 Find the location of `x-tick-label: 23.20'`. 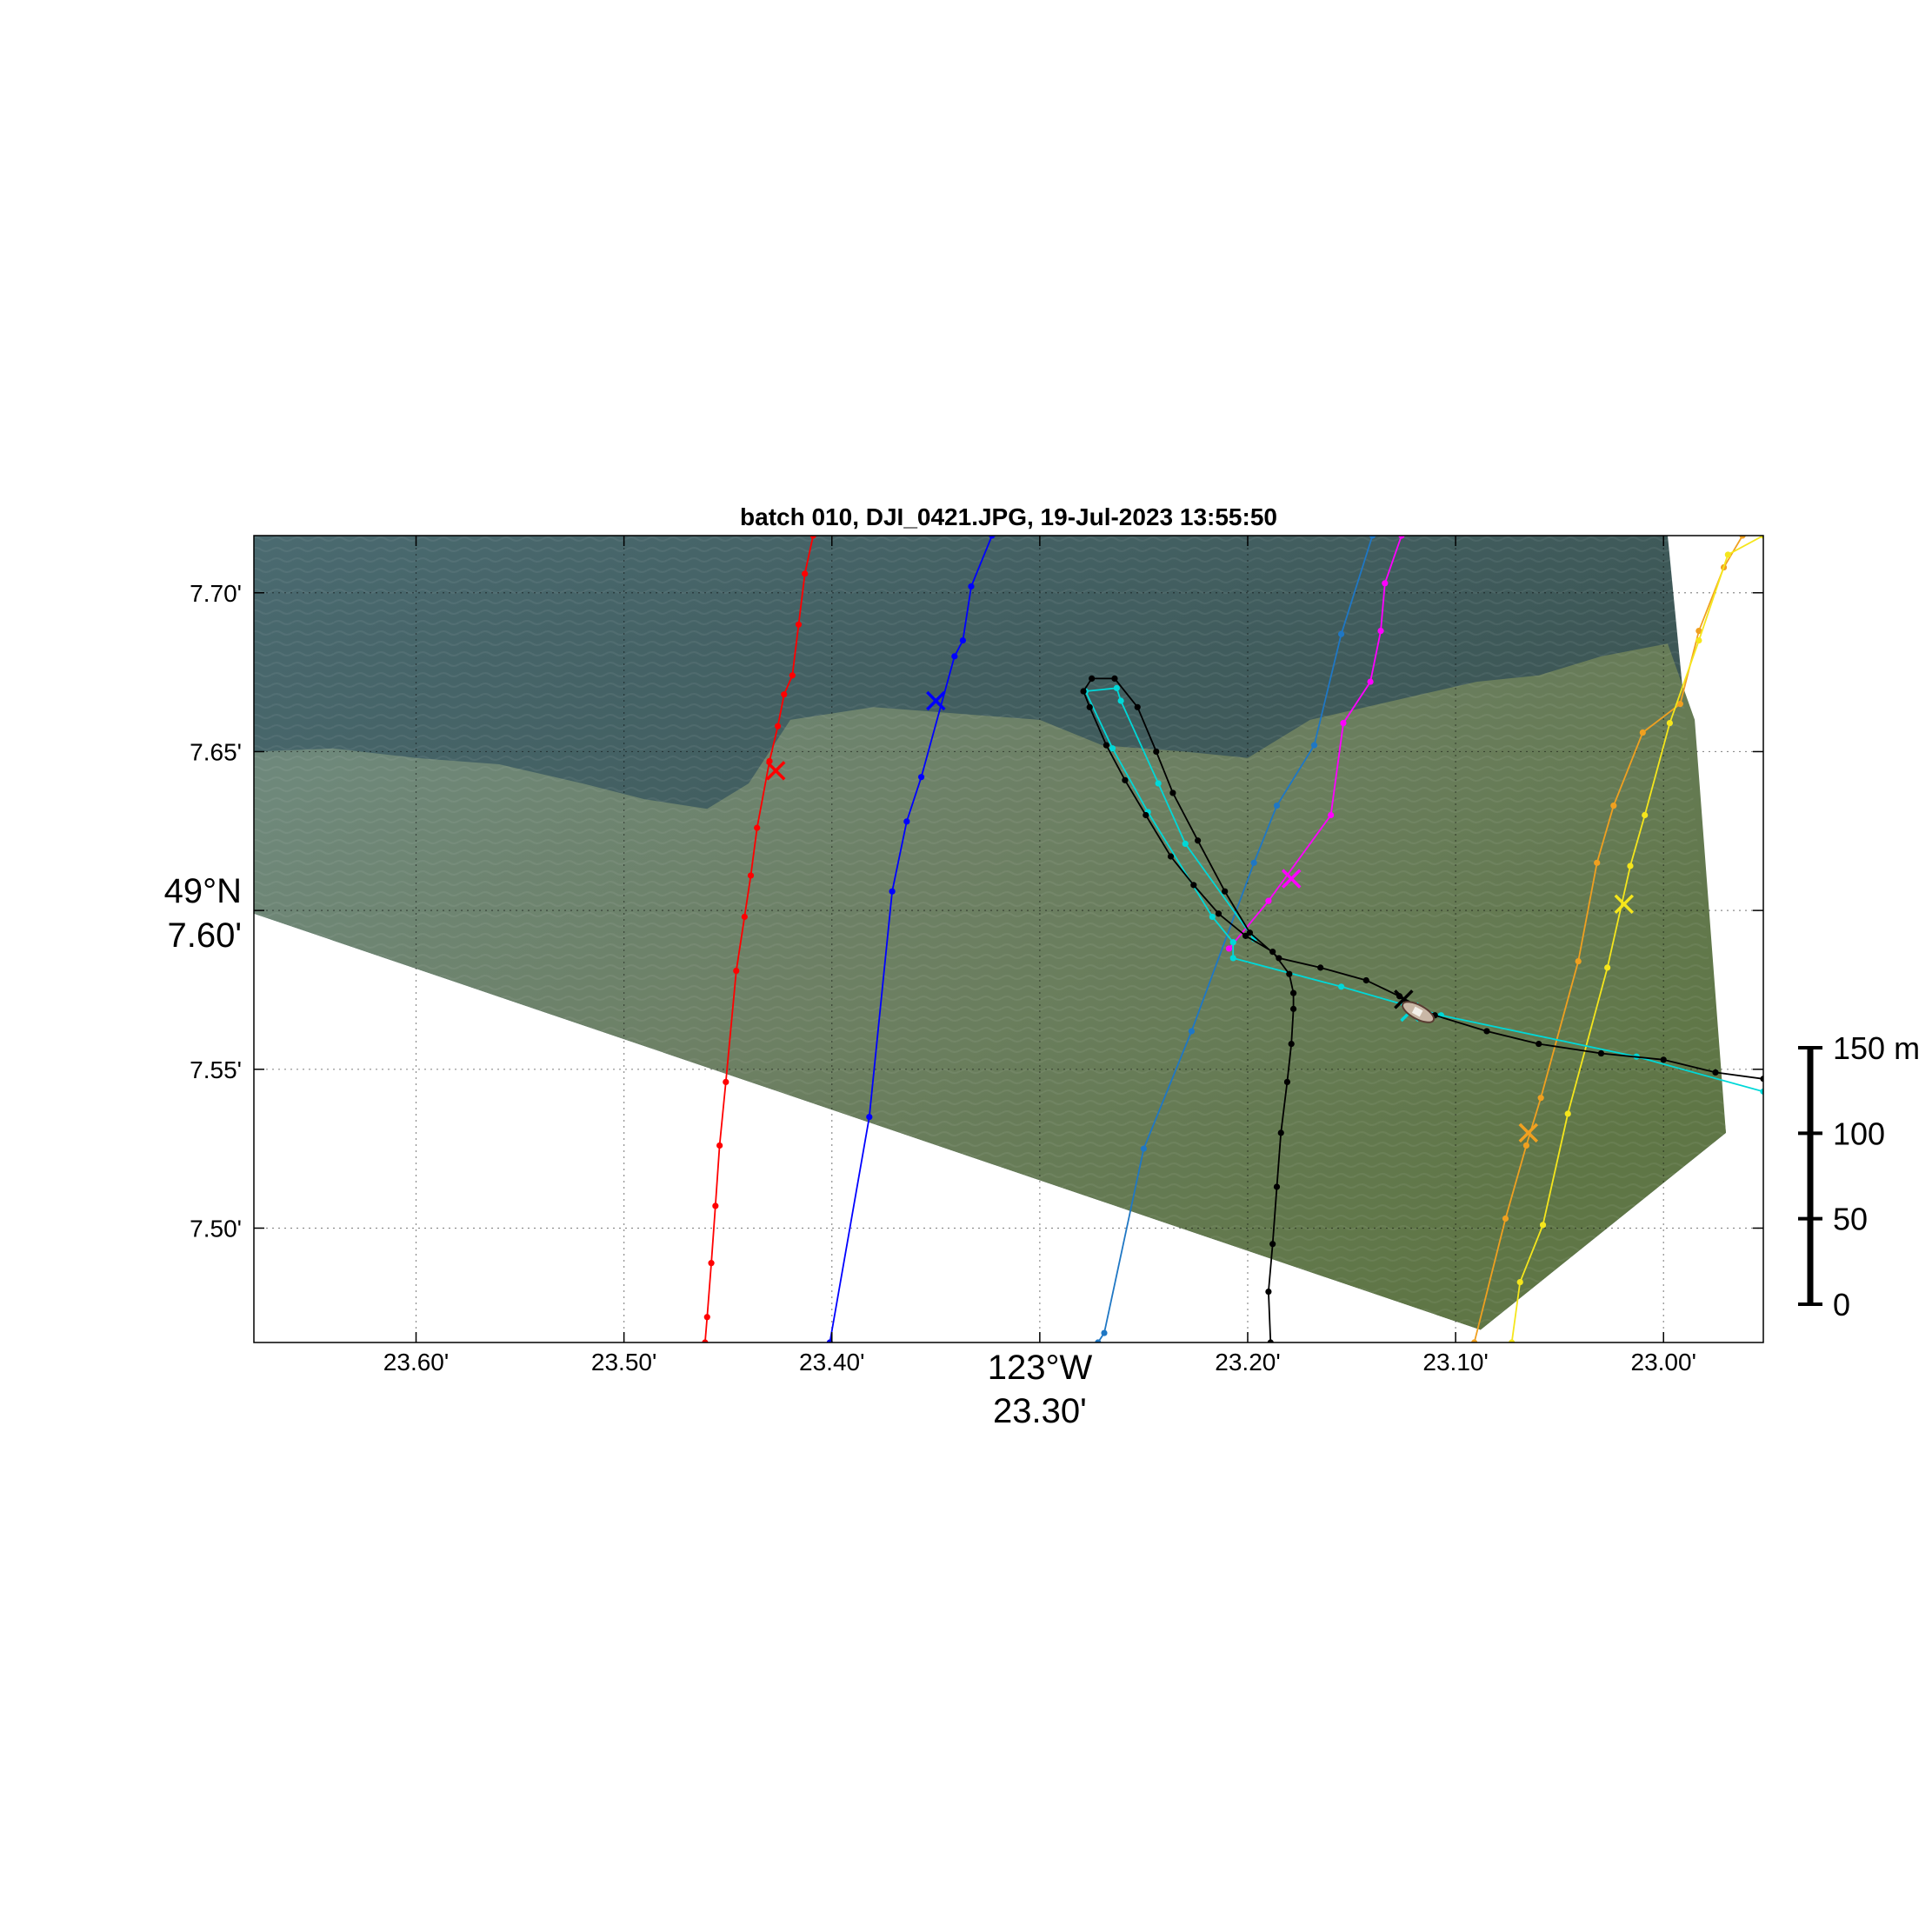

x-tick-label: 23.20' is located at coordinates (1247, 1362).